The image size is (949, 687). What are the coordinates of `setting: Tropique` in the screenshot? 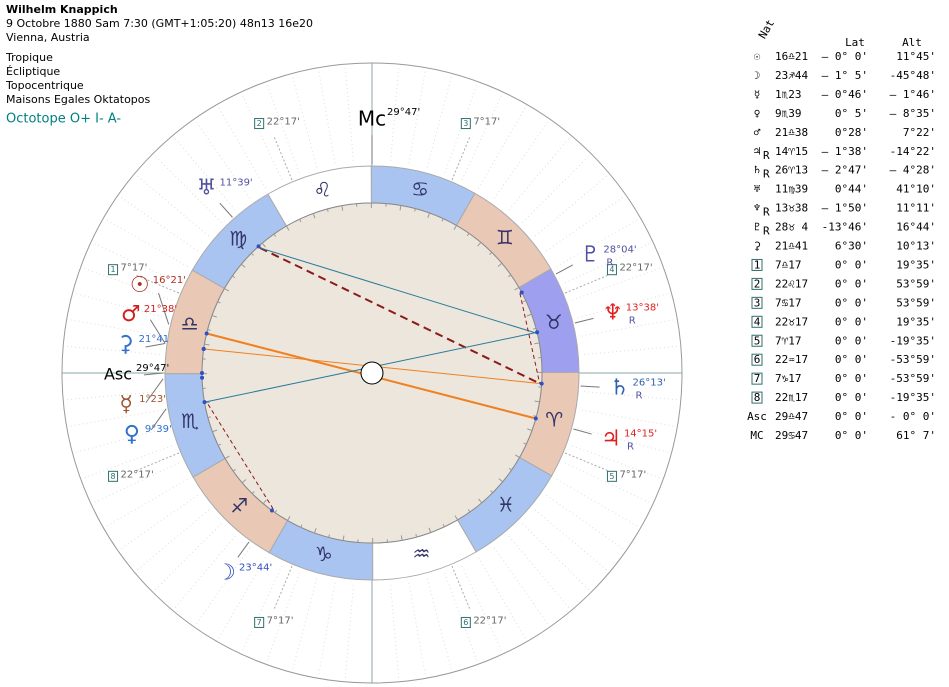 It's located at (29, 57).